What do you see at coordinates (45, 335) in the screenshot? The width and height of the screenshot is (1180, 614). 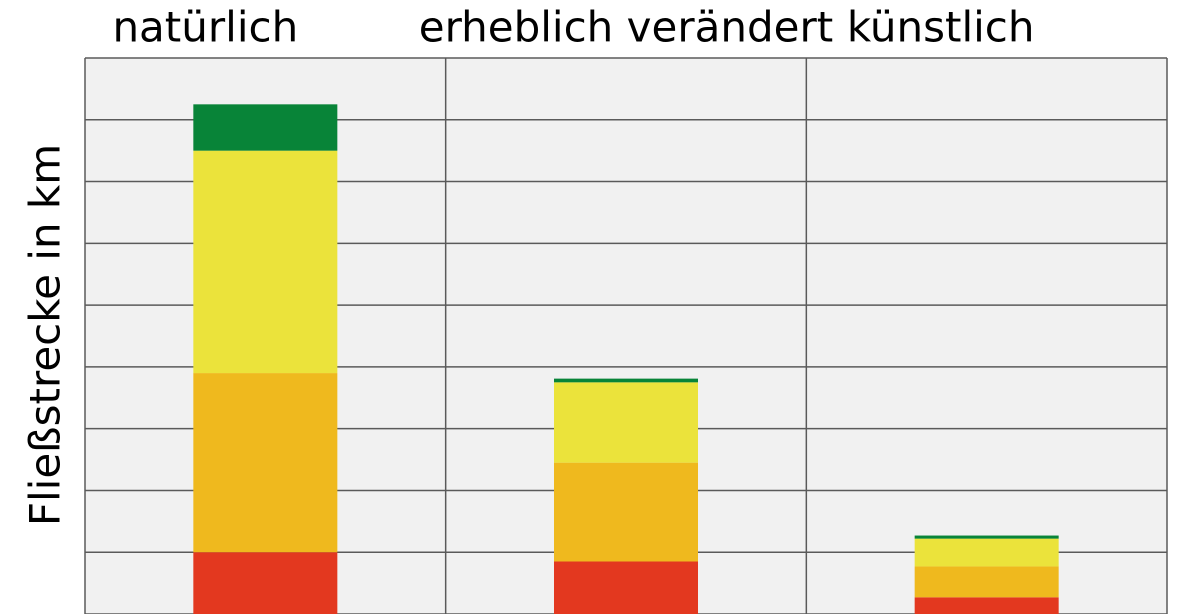 I see `y-axis-label: Fließstrecke in km` at bounding box center [45, 335].